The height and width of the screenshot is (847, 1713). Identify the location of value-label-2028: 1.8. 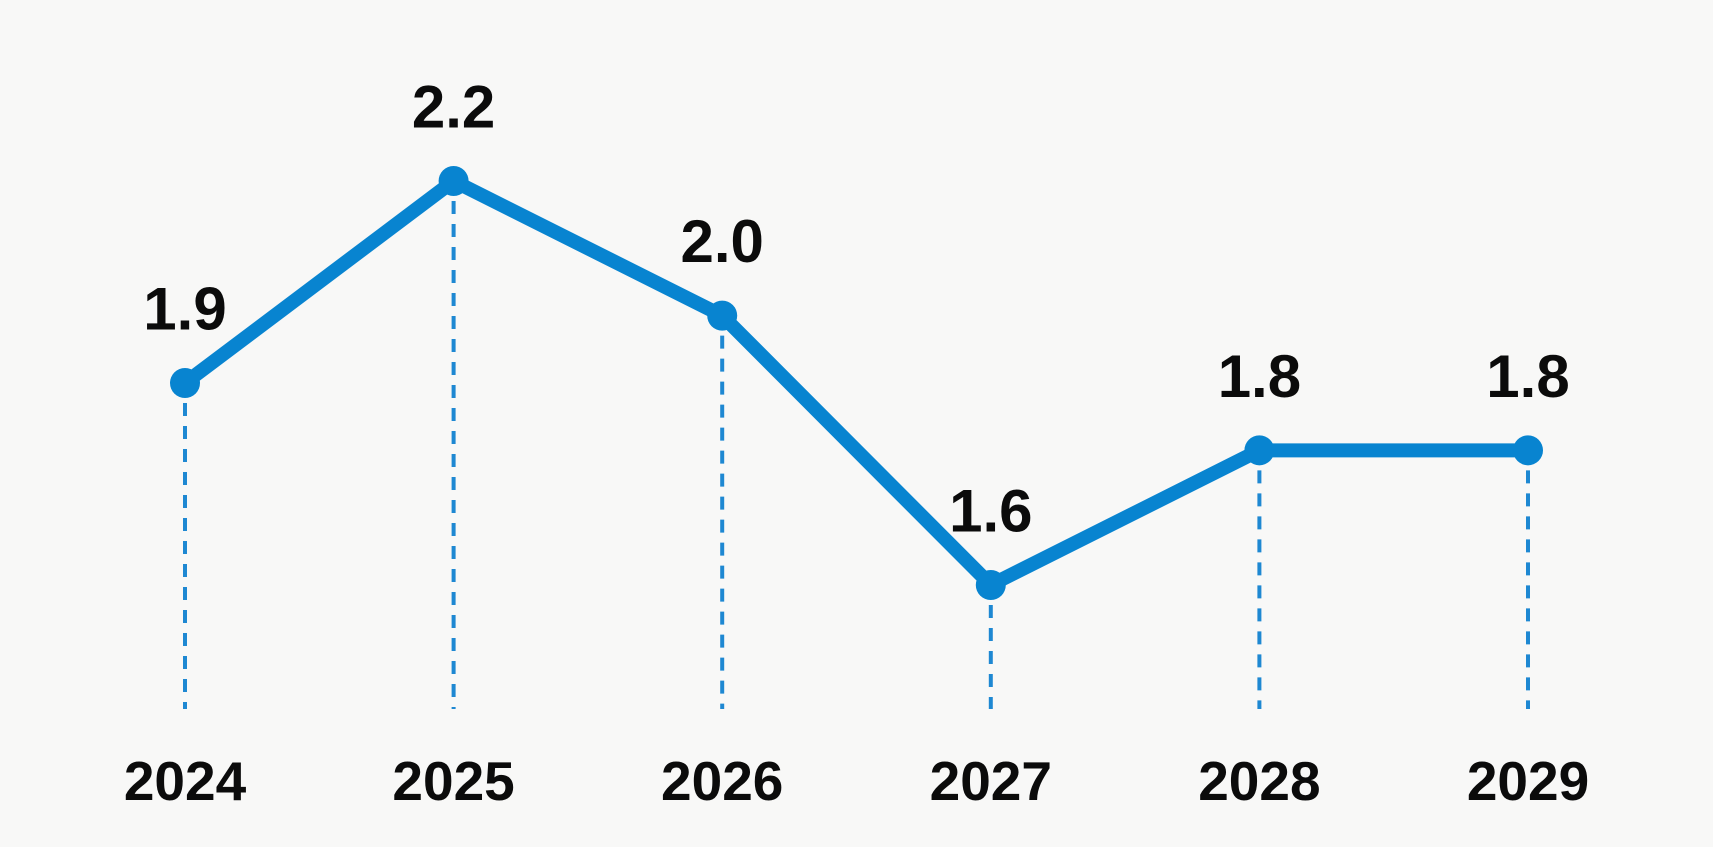
(1259, 376).